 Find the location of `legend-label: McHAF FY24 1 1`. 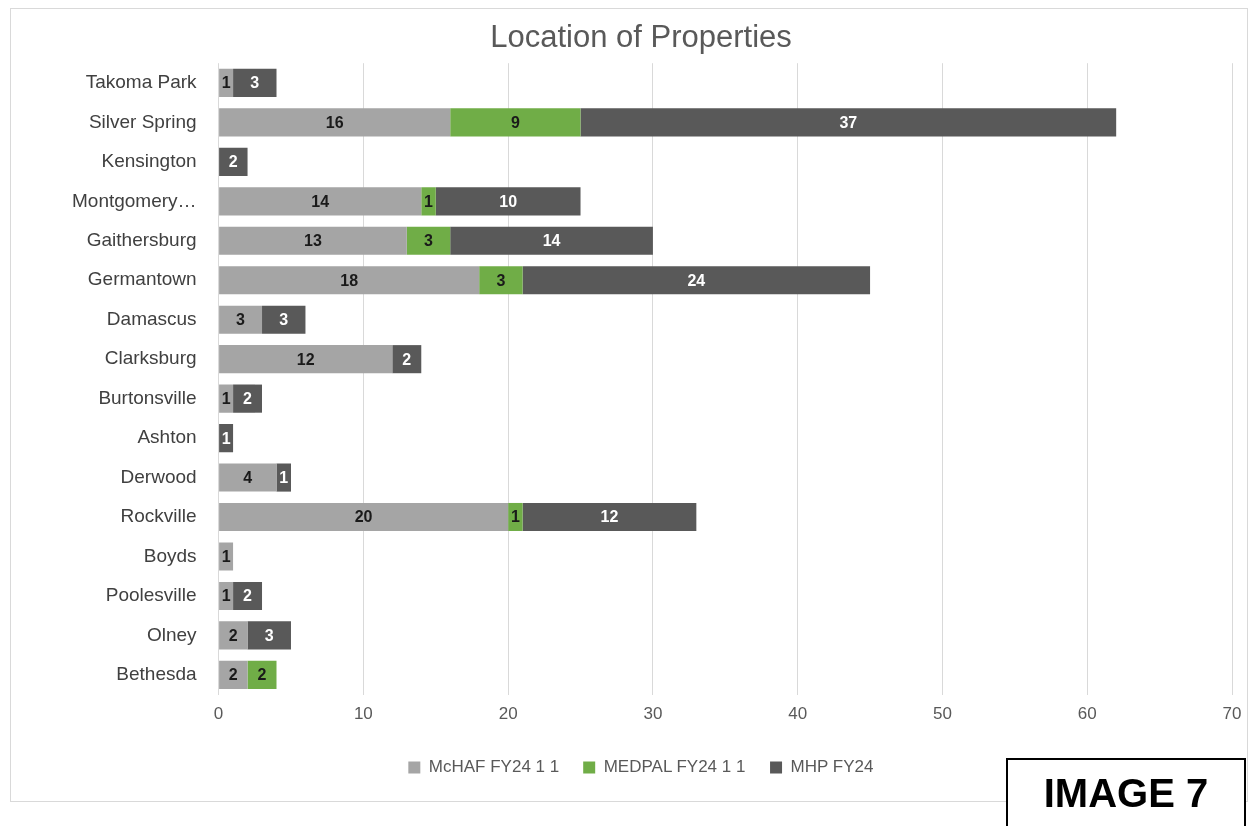

legend-label: McHAF FY24 1 1 is located at coordinates (494, 767).